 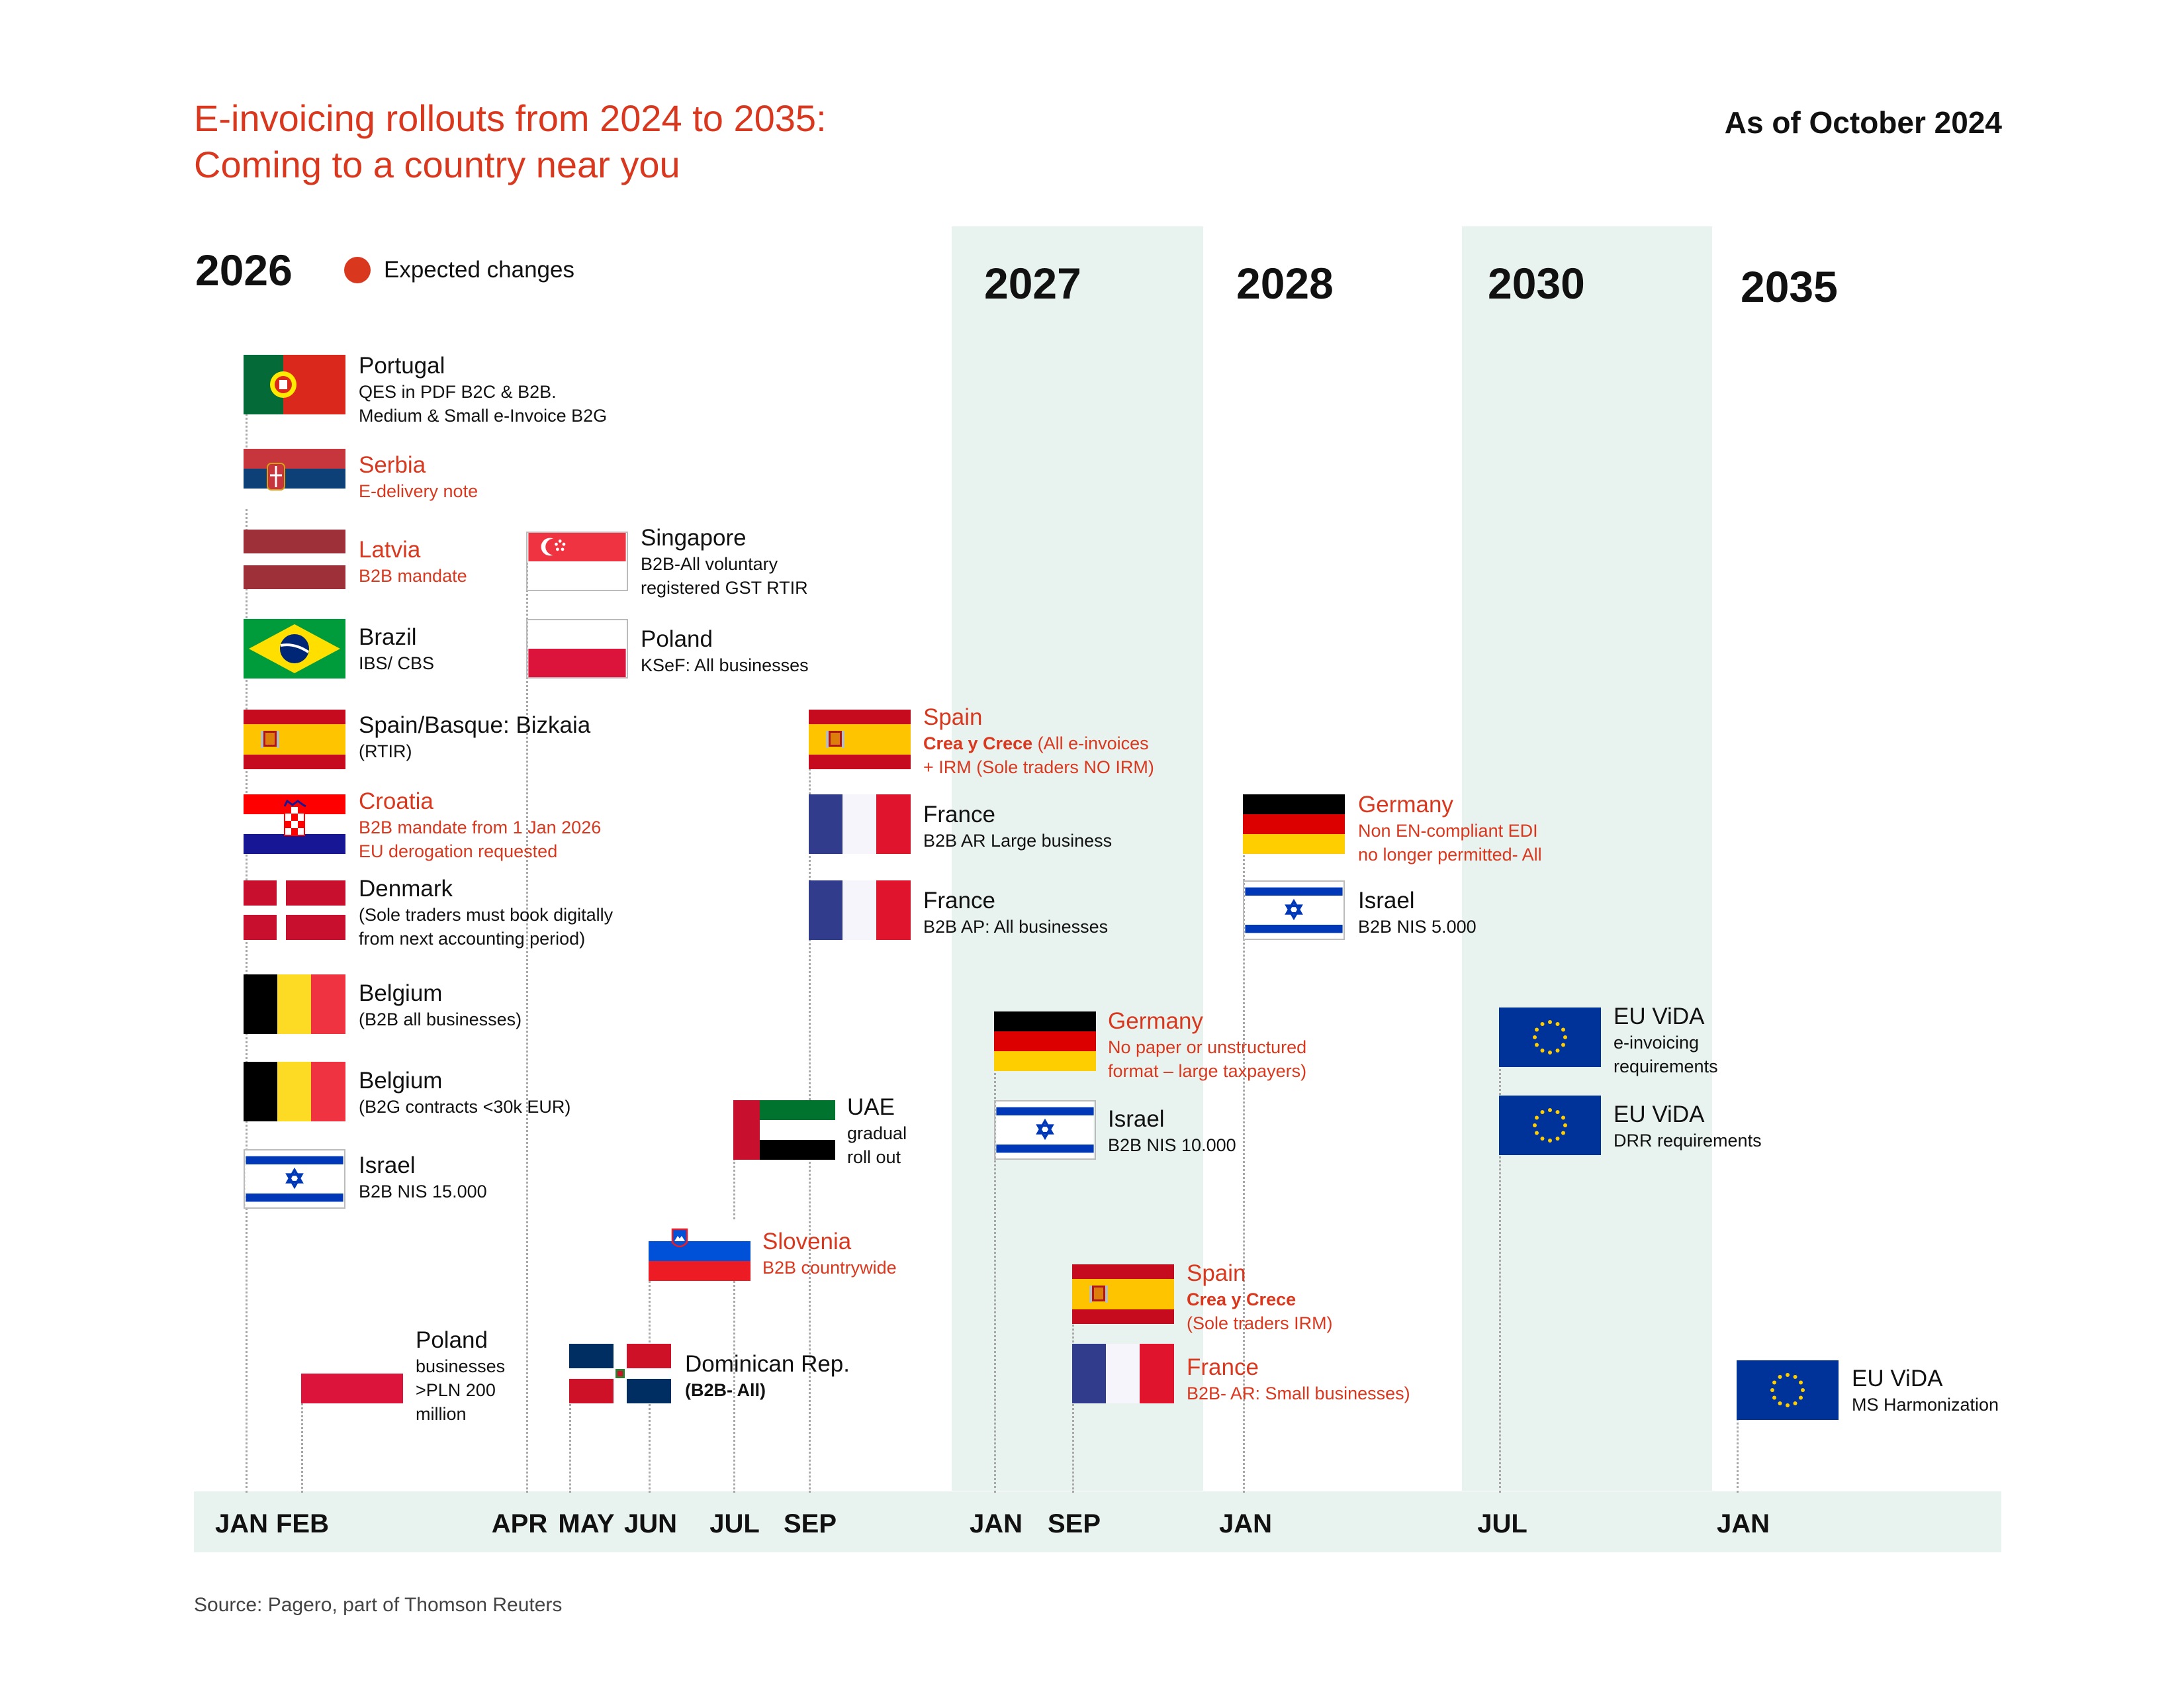 What do you see at coordinates (519, 1523) in the screenshot?
I see `month-label-apr-2026: APR` at bounding box center [519, 1523].